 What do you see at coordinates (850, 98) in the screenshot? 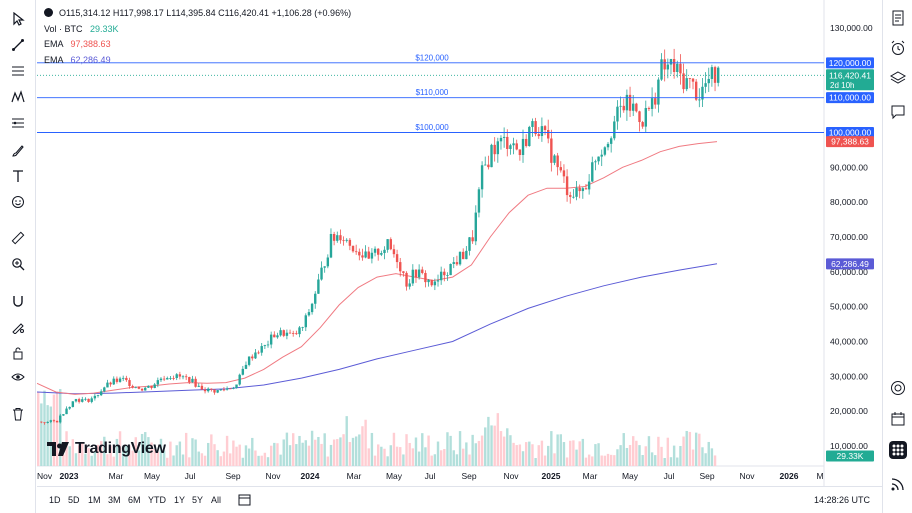
I see `price-tag-110k-bg` at bounding box center [850, 98].